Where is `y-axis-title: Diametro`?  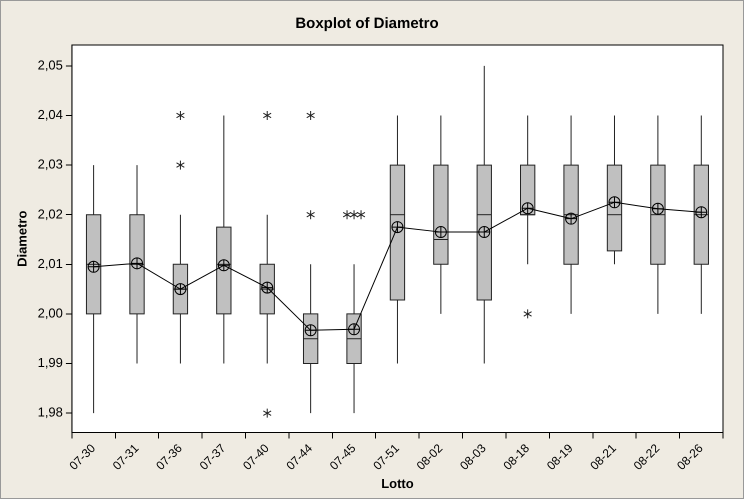 y-axis-title: Diametro is located at coordinates (22, 238).